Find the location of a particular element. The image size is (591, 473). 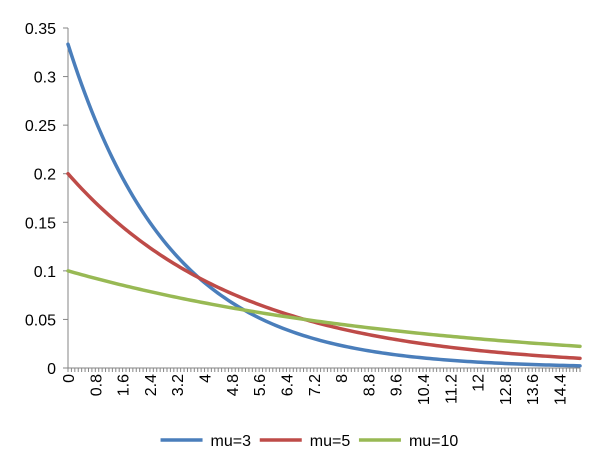

y-tick-label: 0.35 is located at coordinates (40, 29).